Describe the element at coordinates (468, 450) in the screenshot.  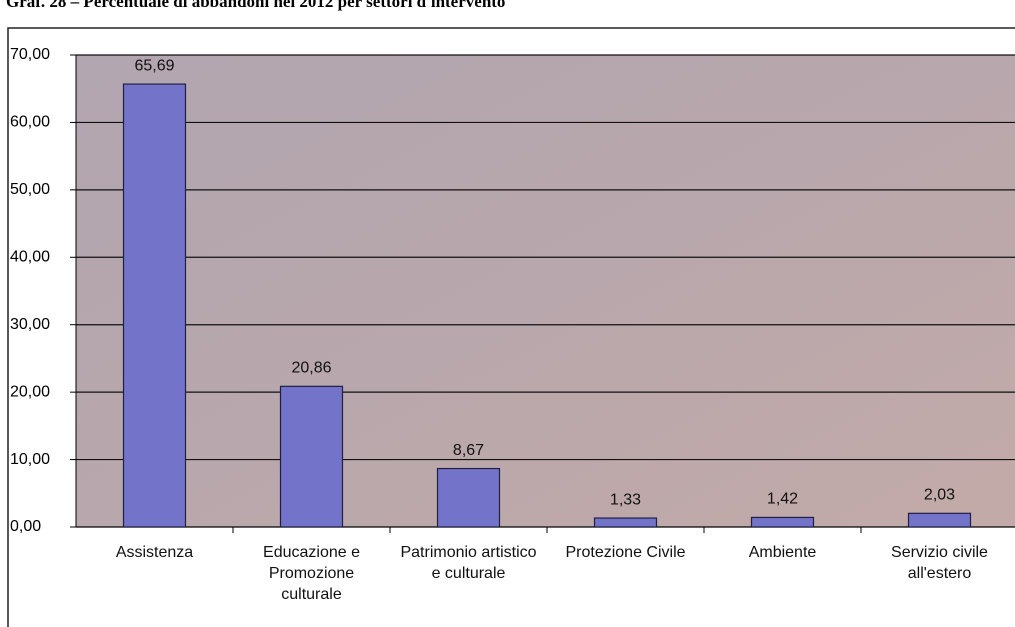
I see `value-label: 8,67` at that location.